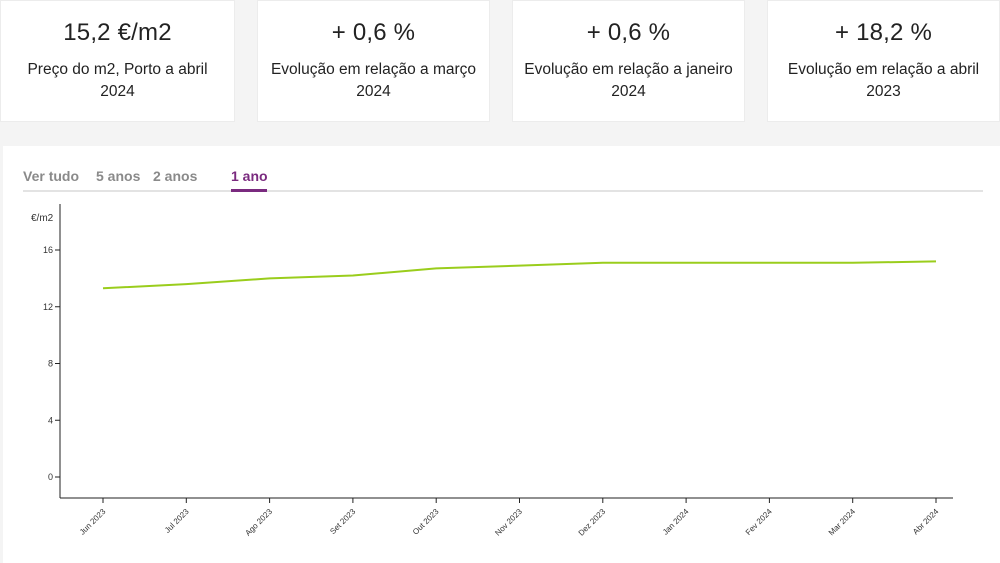  Describe the element at coordinates (93, 522) in the screenshot. I see `x-tick-label: Jun 2023` at that location.